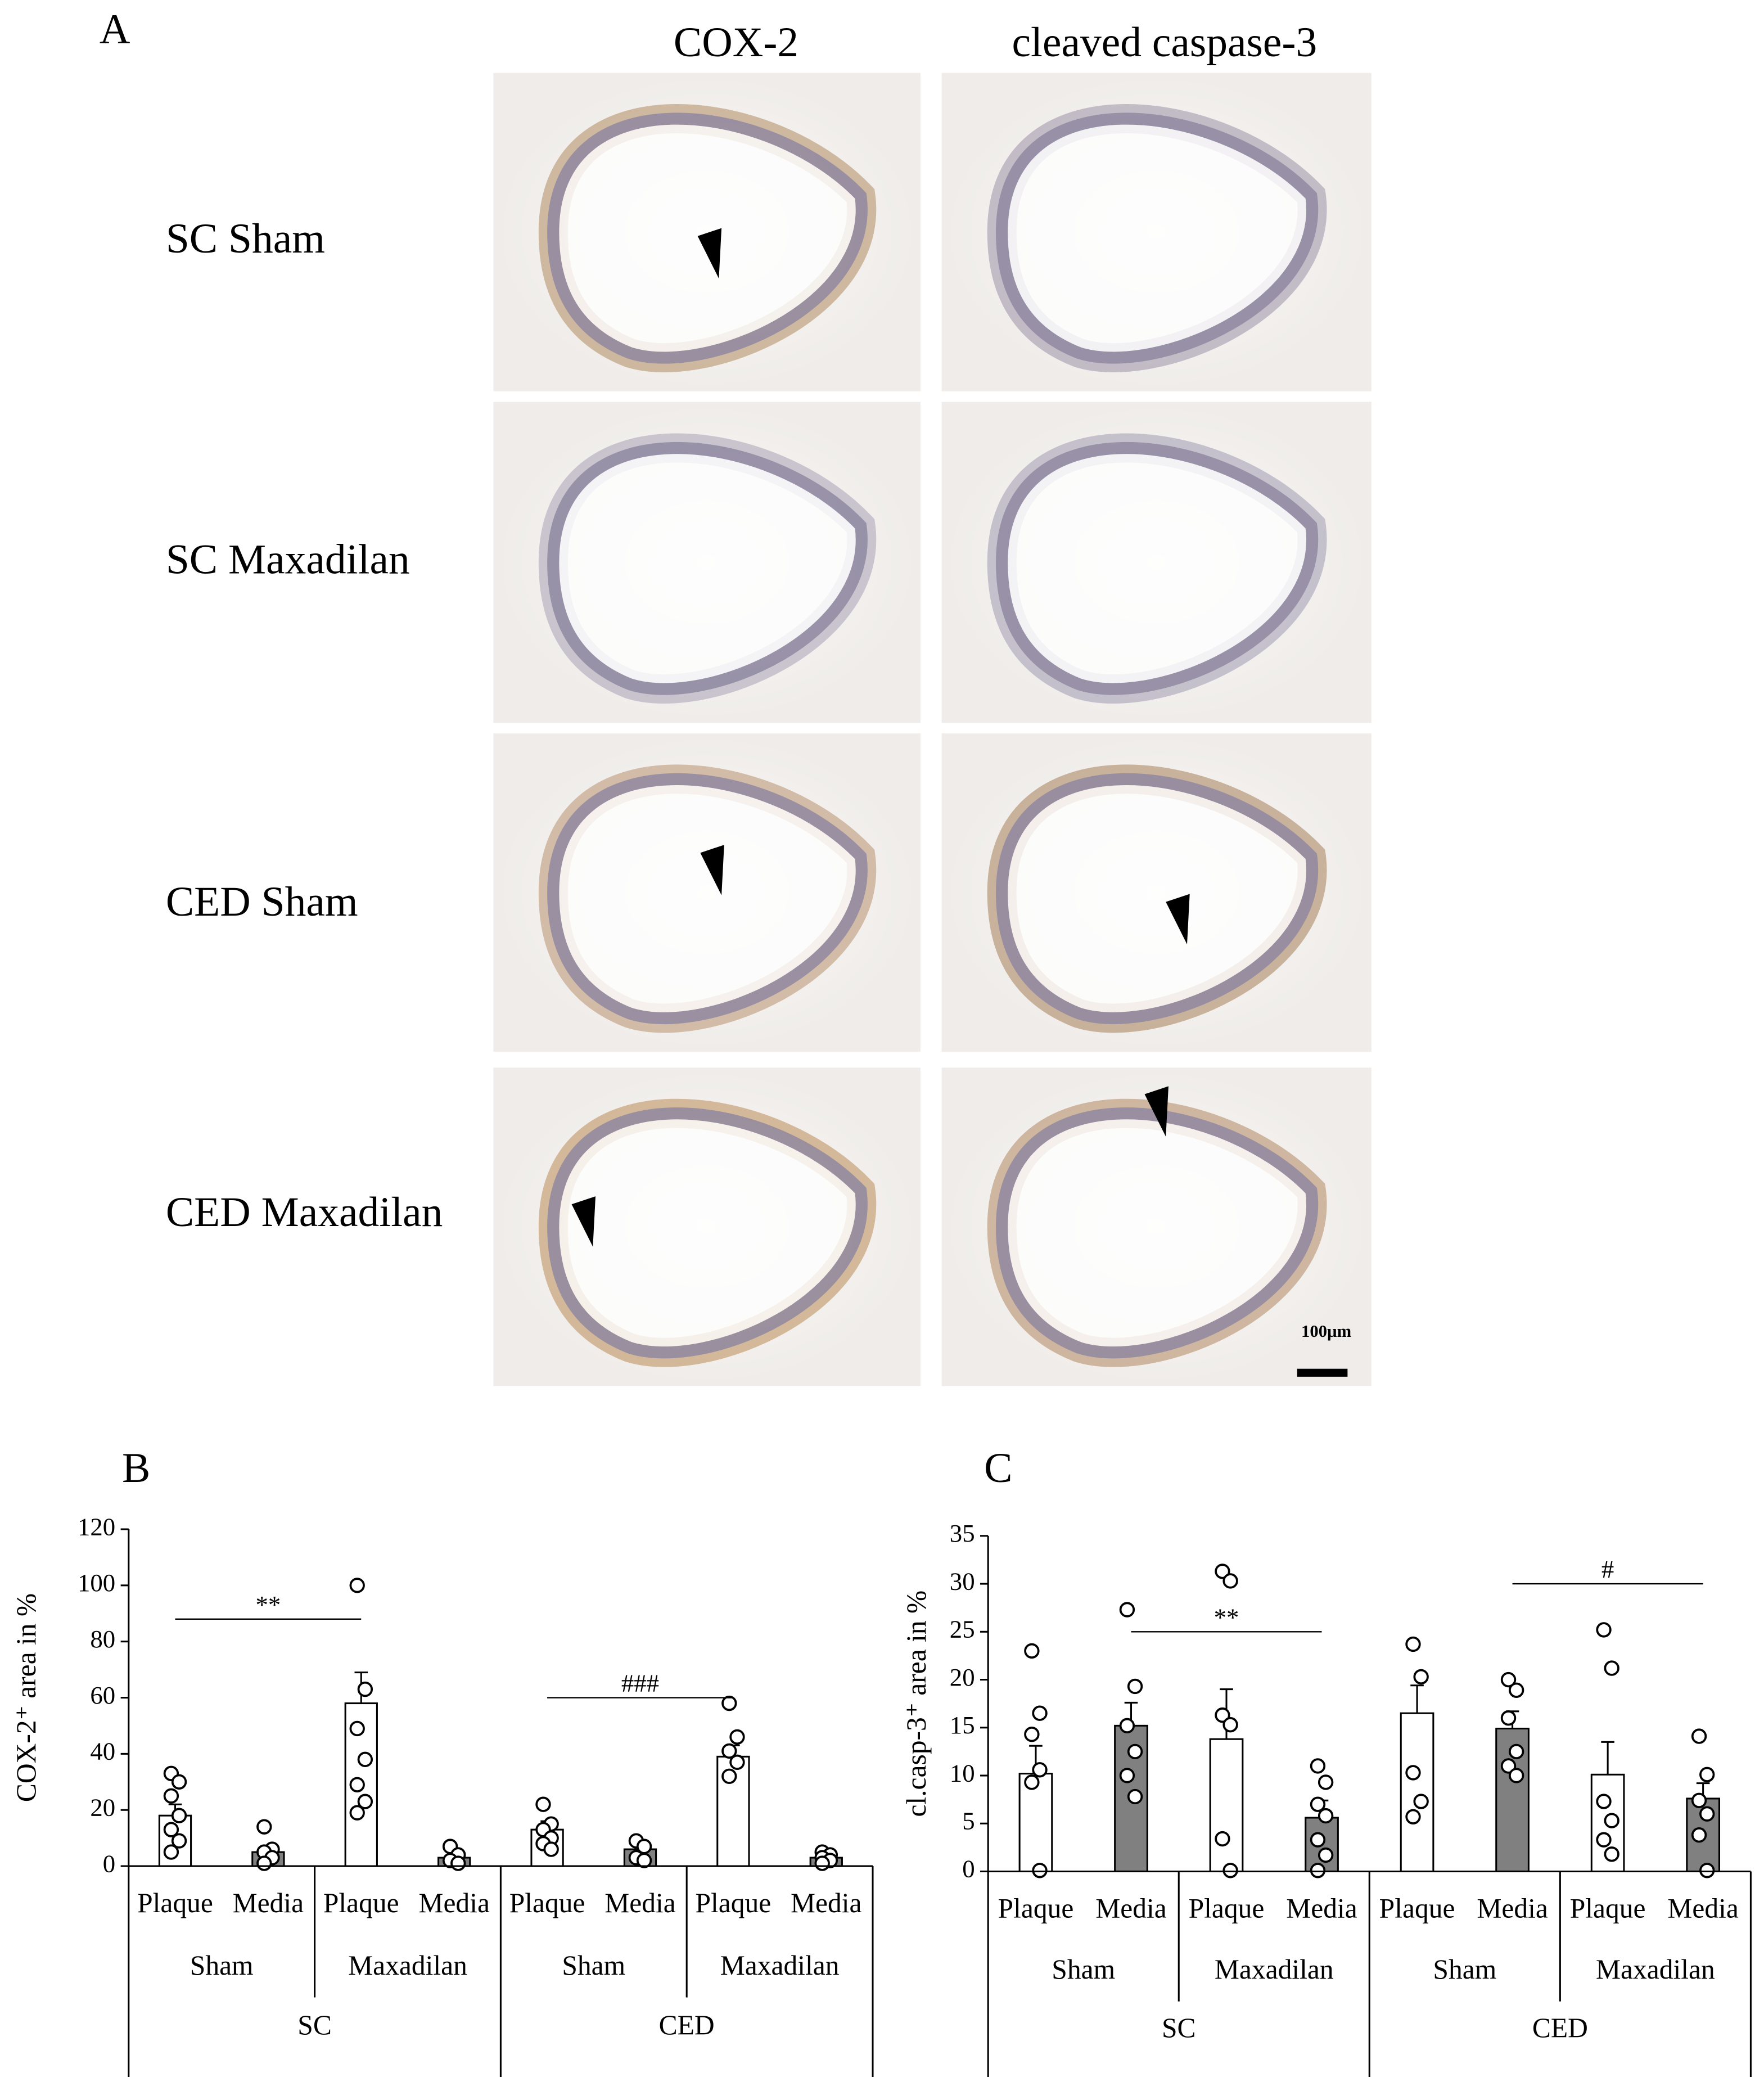 The image size is (1764, 2077). What do you see at coordinates (96, 1526) in the screenshot?
I see `y-tick-label: 120` at bounding box center [96, 1526].